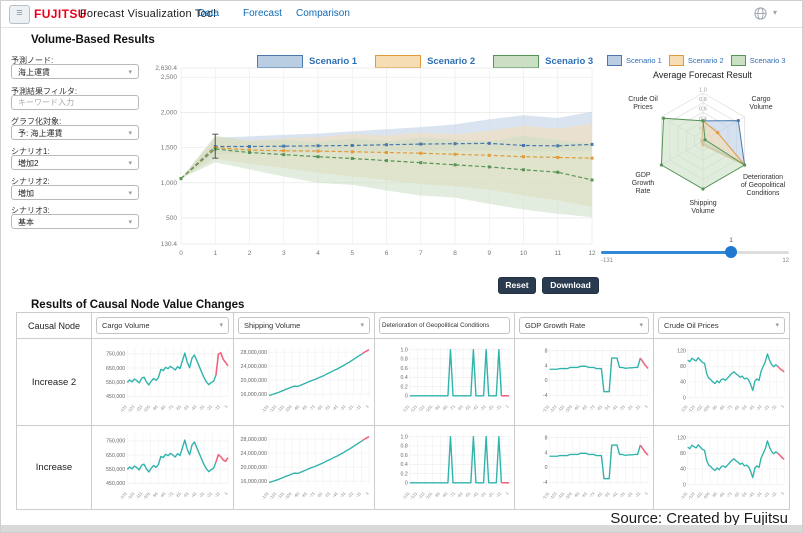 The height and width of the screenshot is (533, 803). Describe the element at coordinates (557, 253) in the screenshot. I see `svg-text: 11` at that location.